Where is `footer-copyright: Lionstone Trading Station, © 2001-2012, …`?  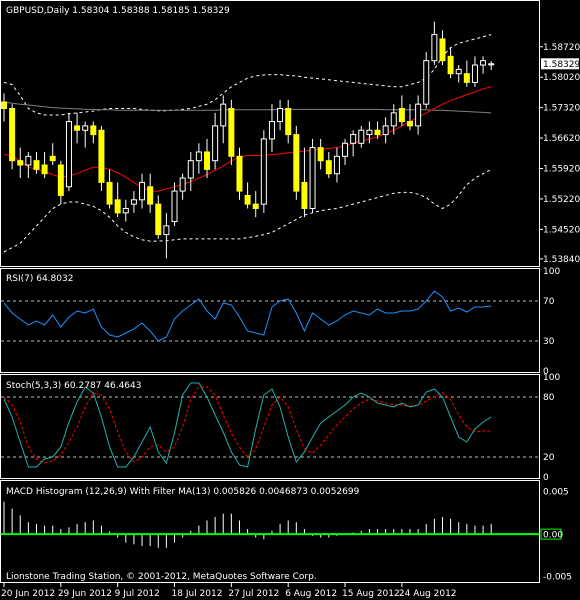 footer-copyright: Lionstone Trading Station, © 2001-2012, … is located at coordinates (161, 577).